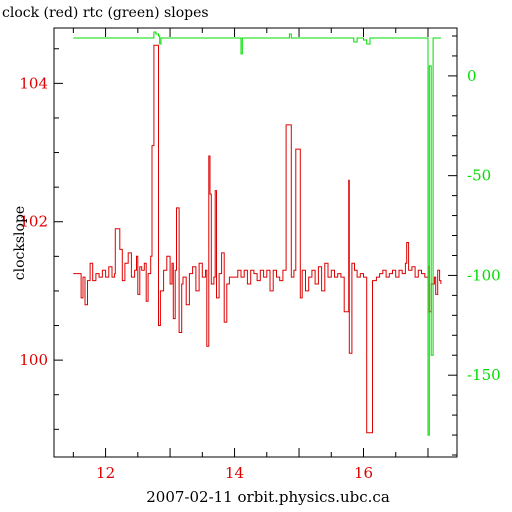  Describe the element at coordinates (484, 275) in the screenshot. I see `y-tick-label-right: -100` at that location.